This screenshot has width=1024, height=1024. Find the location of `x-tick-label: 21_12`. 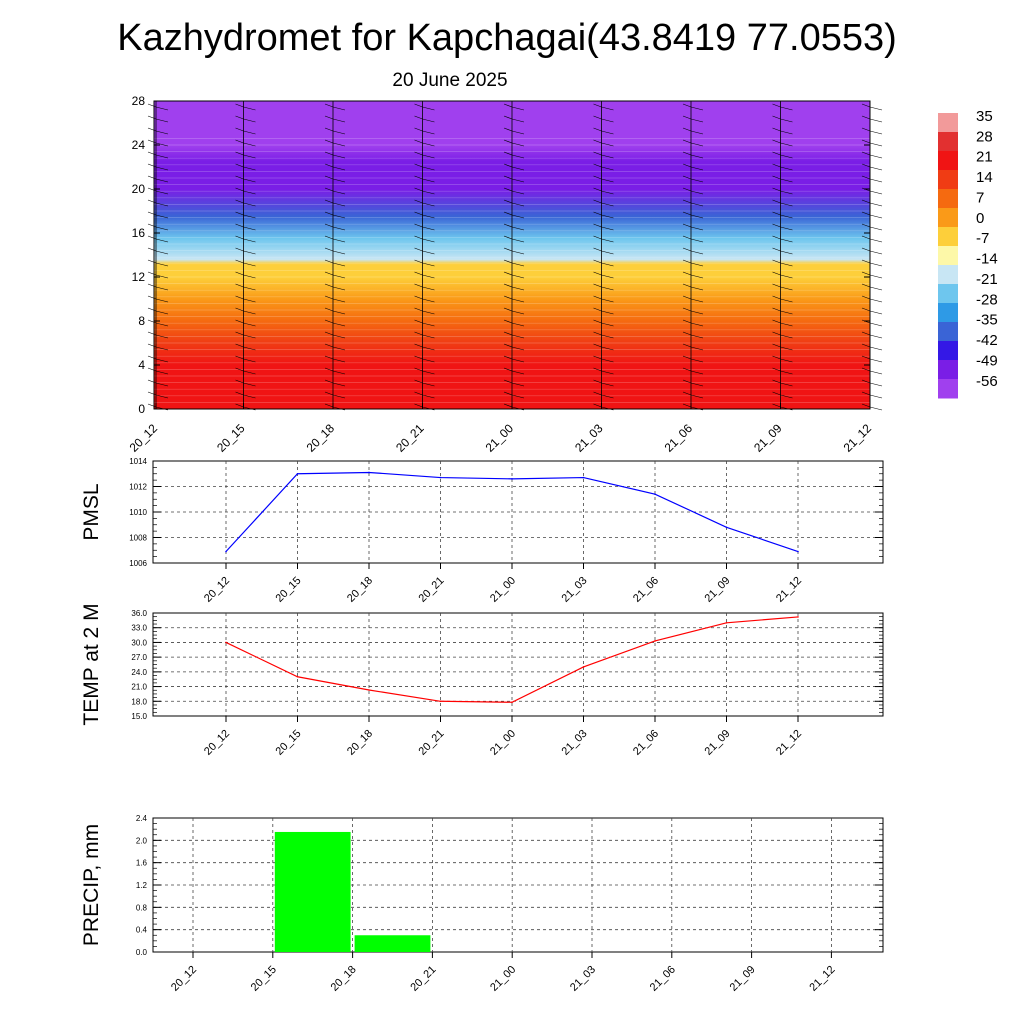

x-tick-label: 21_12 is located at coordinates (789, 590).